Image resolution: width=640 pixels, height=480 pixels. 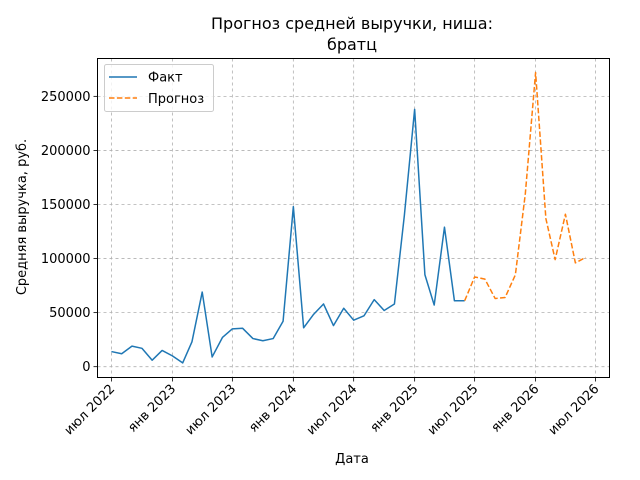 I want to click on y-tick-label: 0, so click(x=86, y=367).